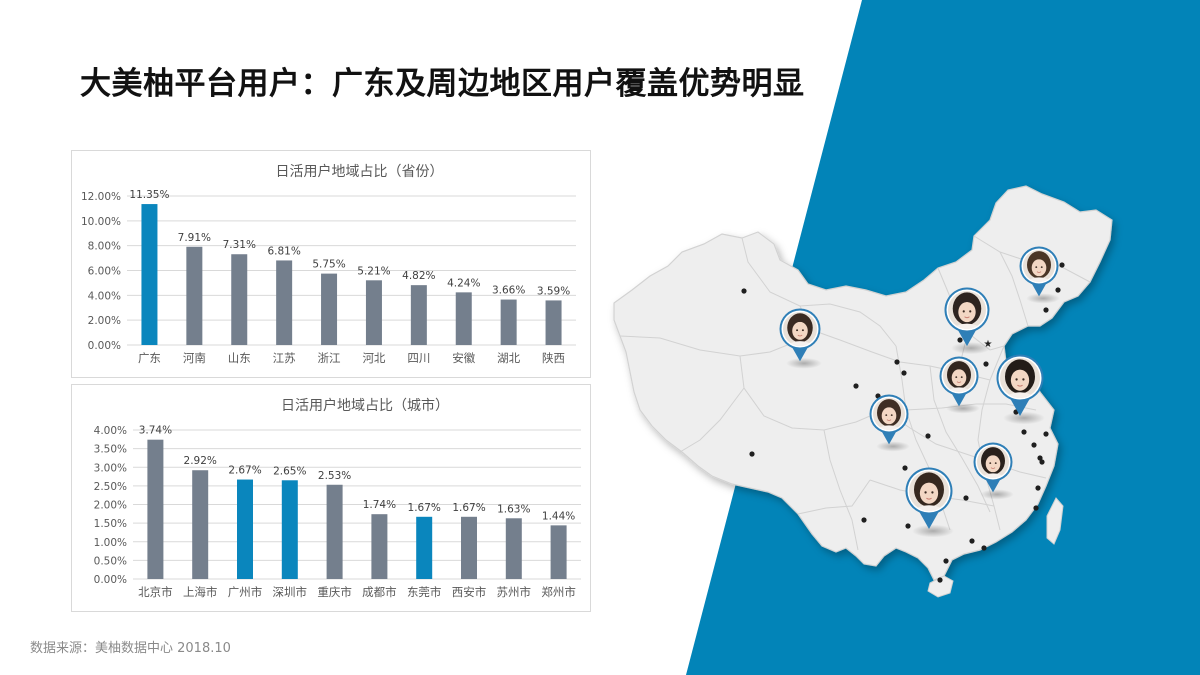 The image size is (1200, 675). I want to click on y-tick-label: 12.00%, so click(101, 197).